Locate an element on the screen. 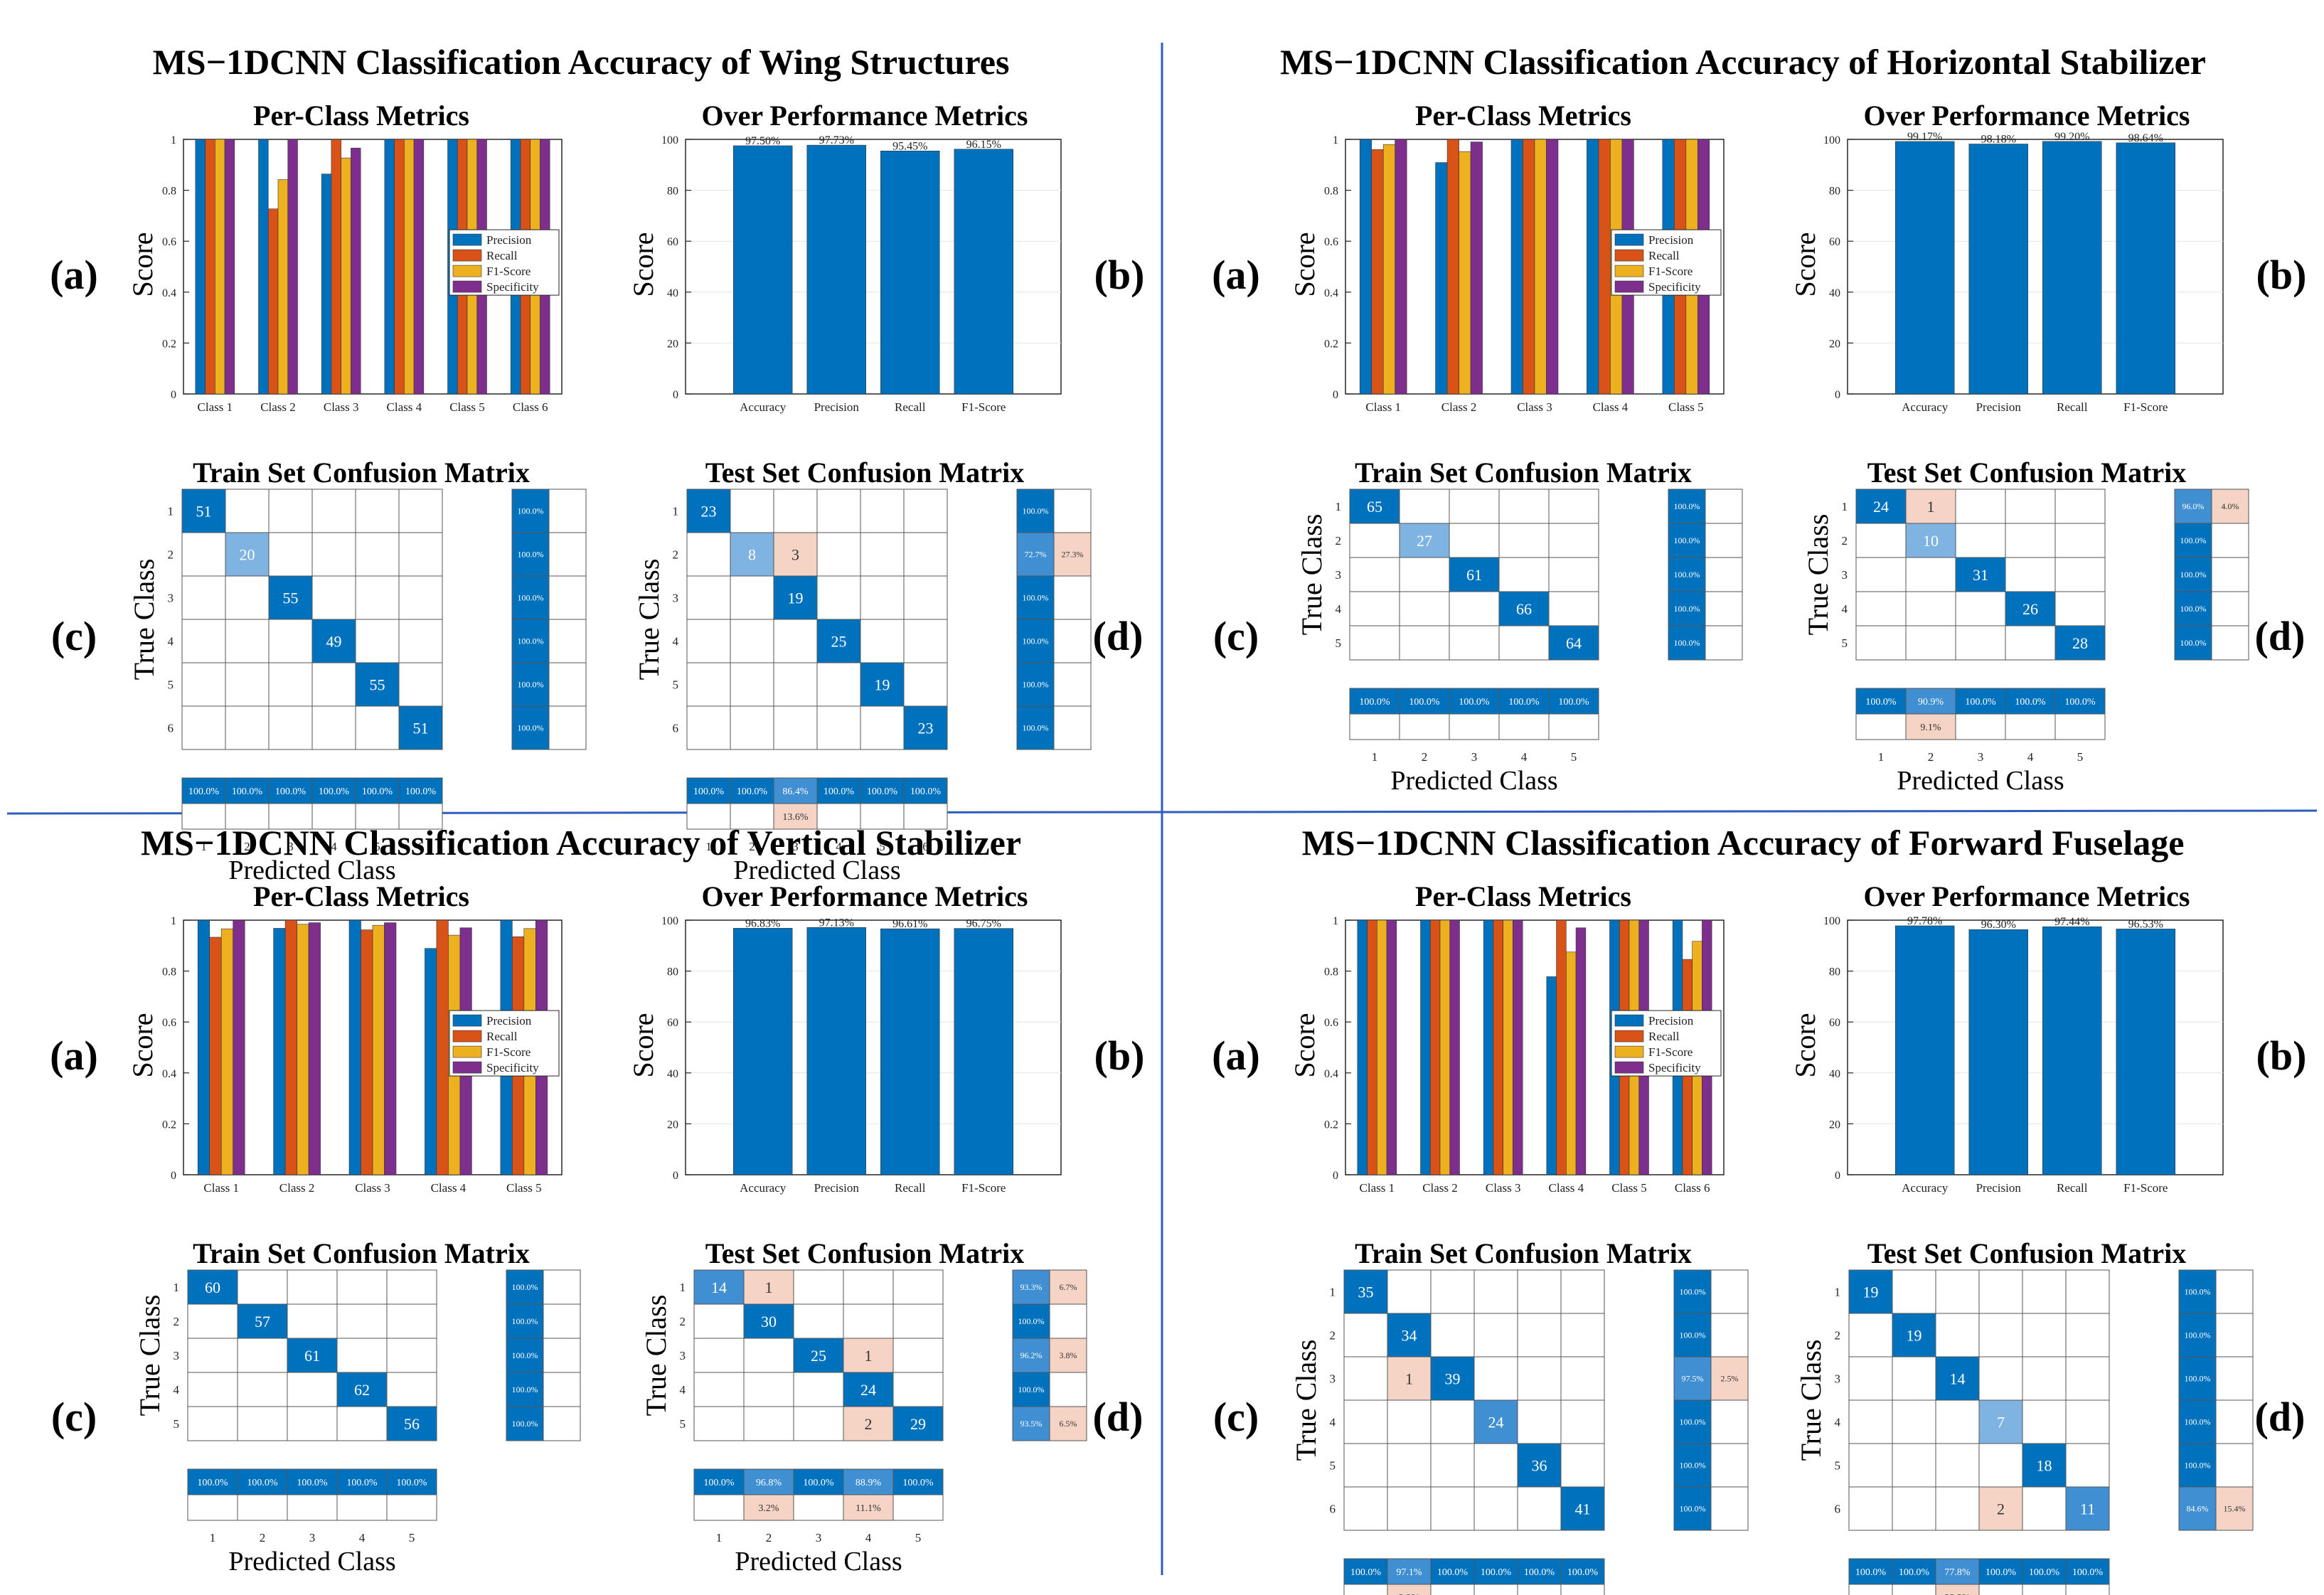 This screenshot has width=2324, height=1595. cm-cell-value: 55 is located at coordinates (291, 598).